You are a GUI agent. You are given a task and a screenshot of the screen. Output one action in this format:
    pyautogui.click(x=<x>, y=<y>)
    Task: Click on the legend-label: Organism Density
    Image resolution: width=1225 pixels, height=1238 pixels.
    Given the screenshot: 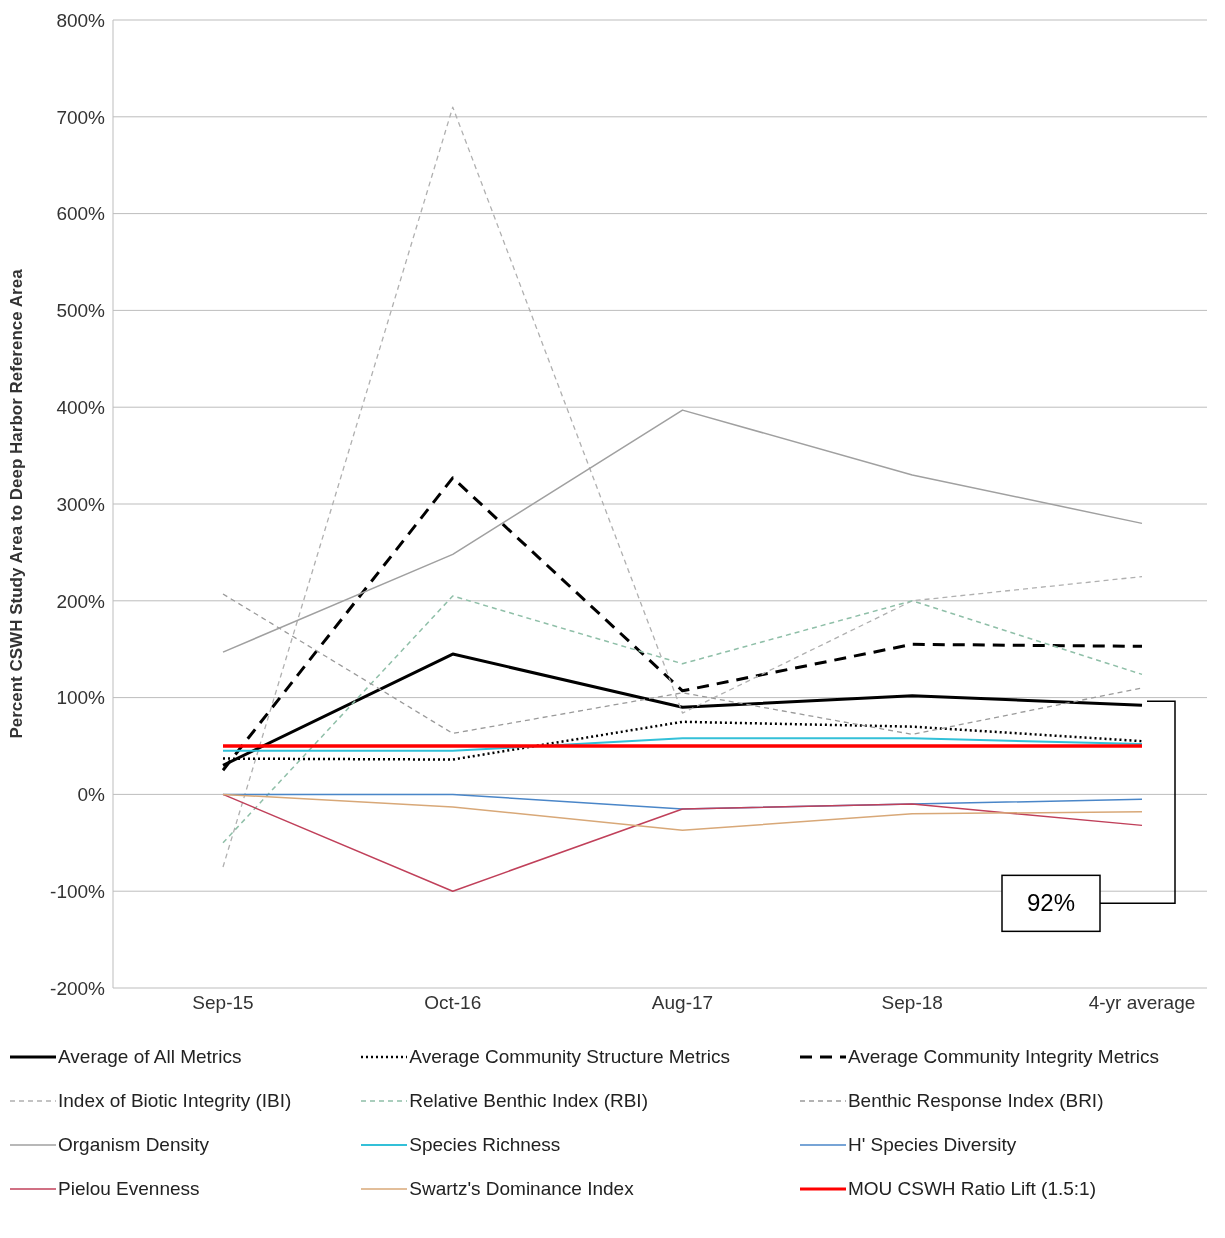 What is the action you would take?
    pyautogui.click(x=133, y=1145)
    